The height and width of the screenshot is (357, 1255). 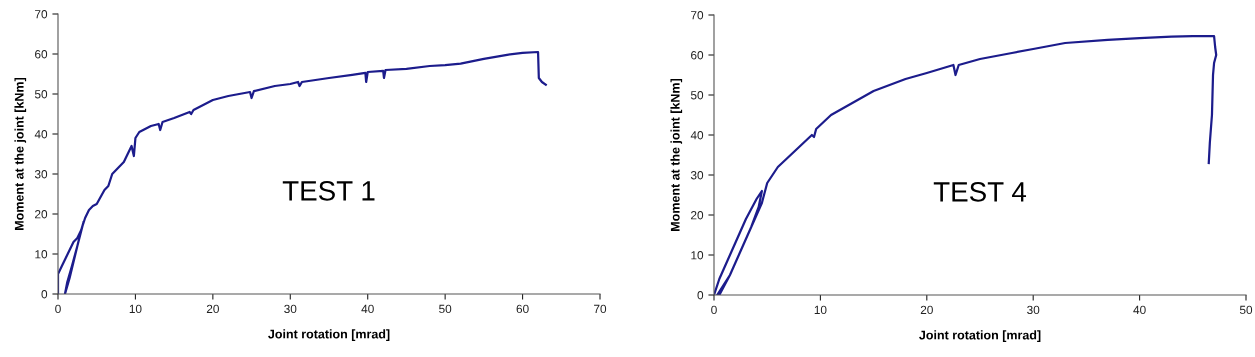 What do you see at coordinates (328, 190) in the screenshot?
I see `annotation: TEST 1` at bounding box center [328, 190].